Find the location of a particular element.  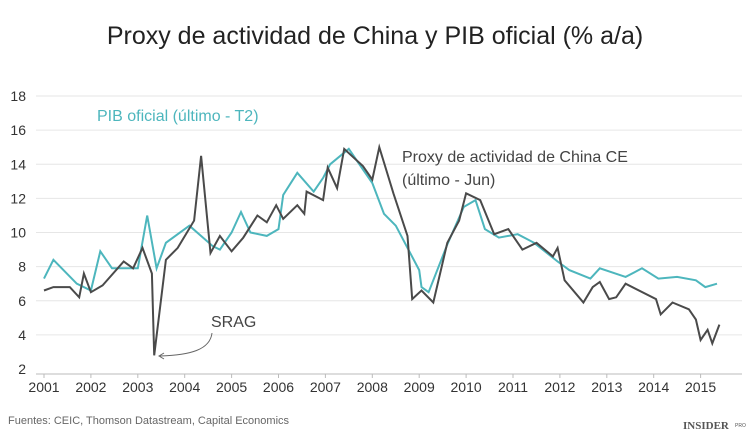

x-tick-label: 2004 is located at coordinates (184, 387).